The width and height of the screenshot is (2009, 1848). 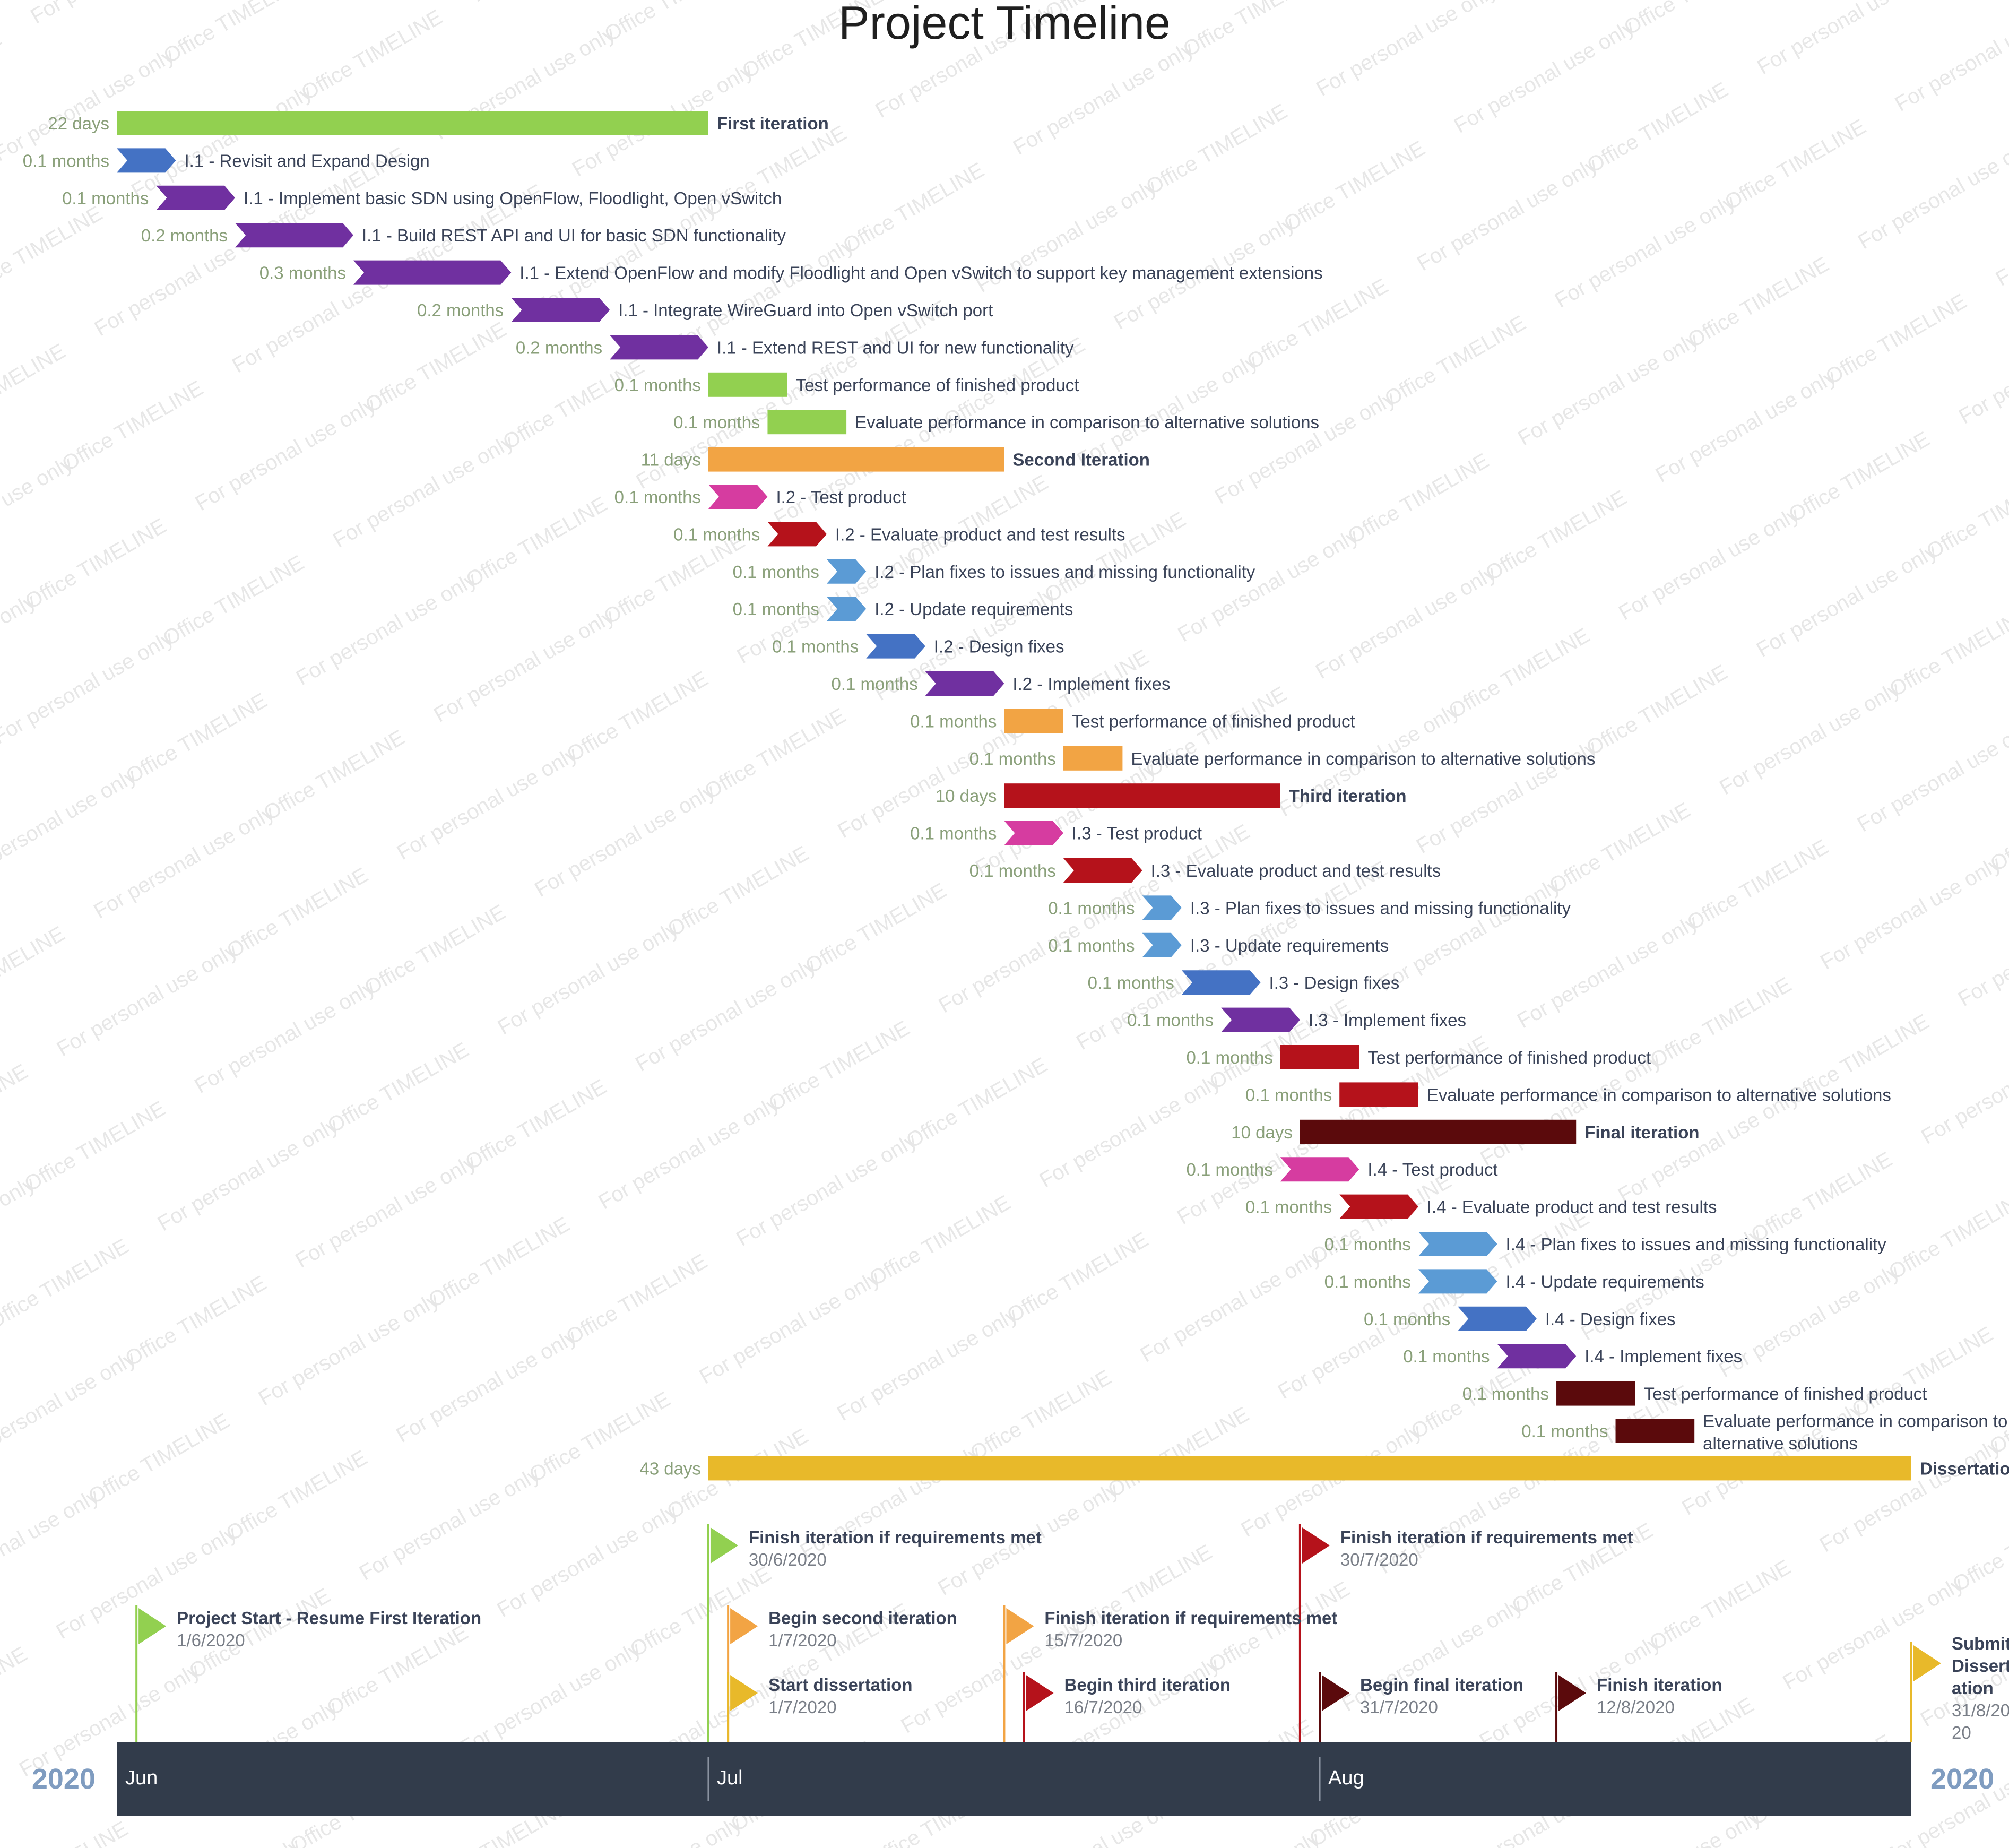 What do you see at coordinates (773, 124) in the screenshot?
I see `task-name-label: First iteration` at bounding box center [773, 124].